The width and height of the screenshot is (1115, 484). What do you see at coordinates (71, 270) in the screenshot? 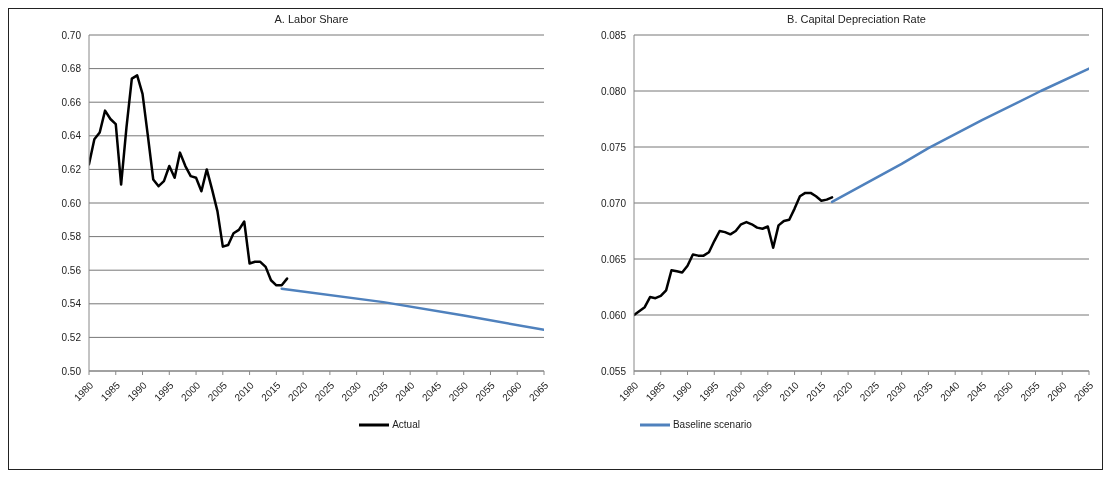
I see `y-tick-label: 0.56` at bounding box center [71, 270].